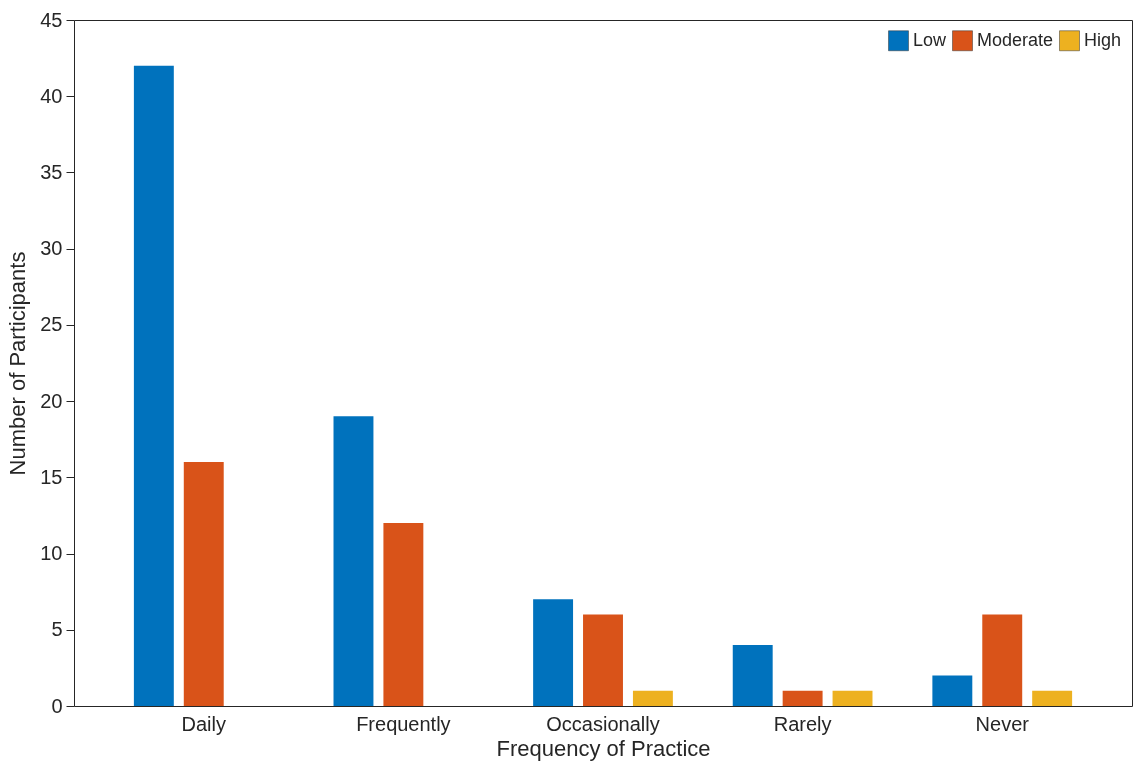 This screenshot has height=765, width=1136. Describe the element at coordinates (603, 748) in the screenshot. I see `x-axis-title: Frequency of Practice` at that location.